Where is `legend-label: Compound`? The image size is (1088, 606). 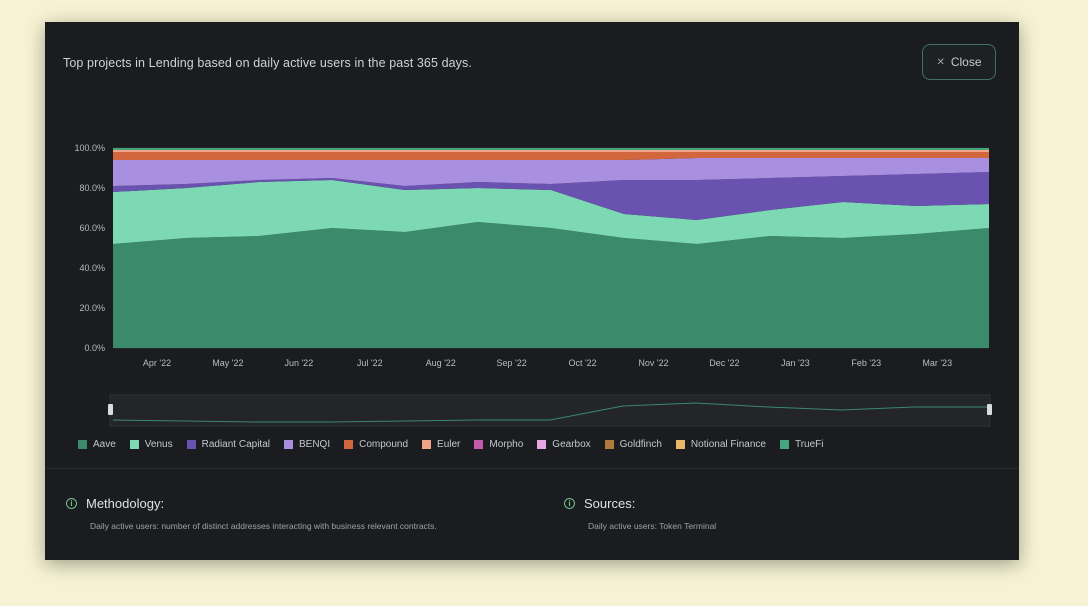 legend-label: Compound is located at coordinates (384, 444).